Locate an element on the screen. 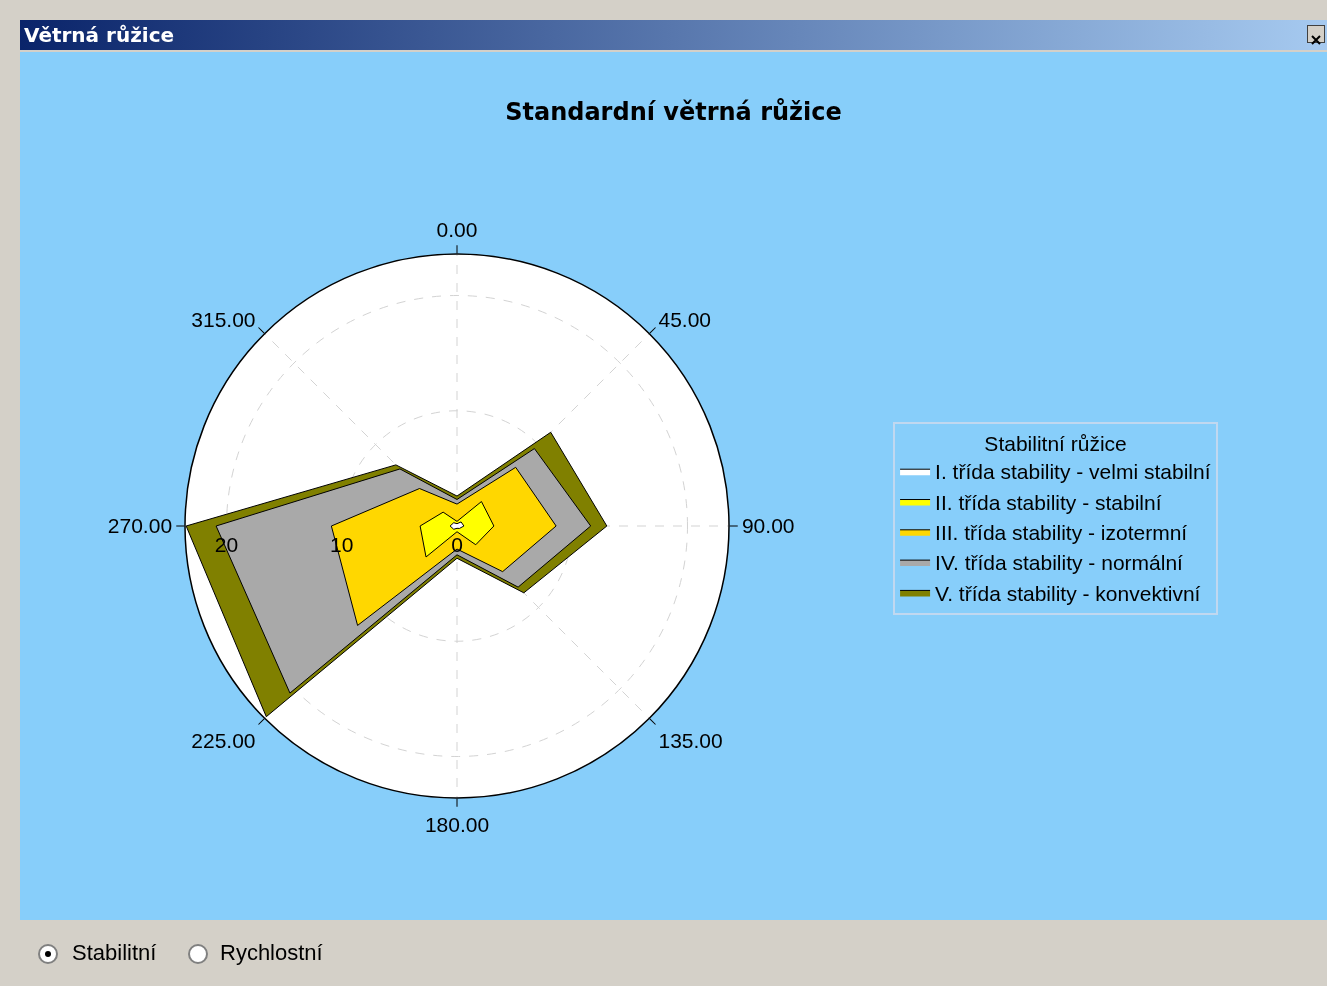  spoke-label: 270.00 is located at coordinates (140, 526).